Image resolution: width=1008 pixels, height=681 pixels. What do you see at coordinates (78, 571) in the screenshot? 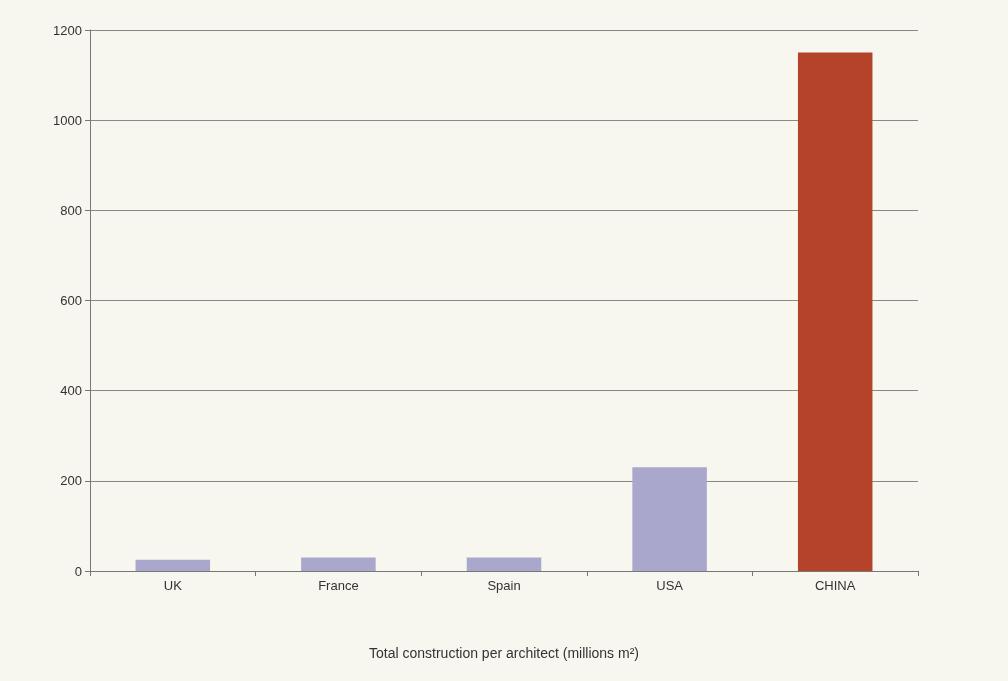
I see `y-tick-label: 0` at bounding box center [78, 571].